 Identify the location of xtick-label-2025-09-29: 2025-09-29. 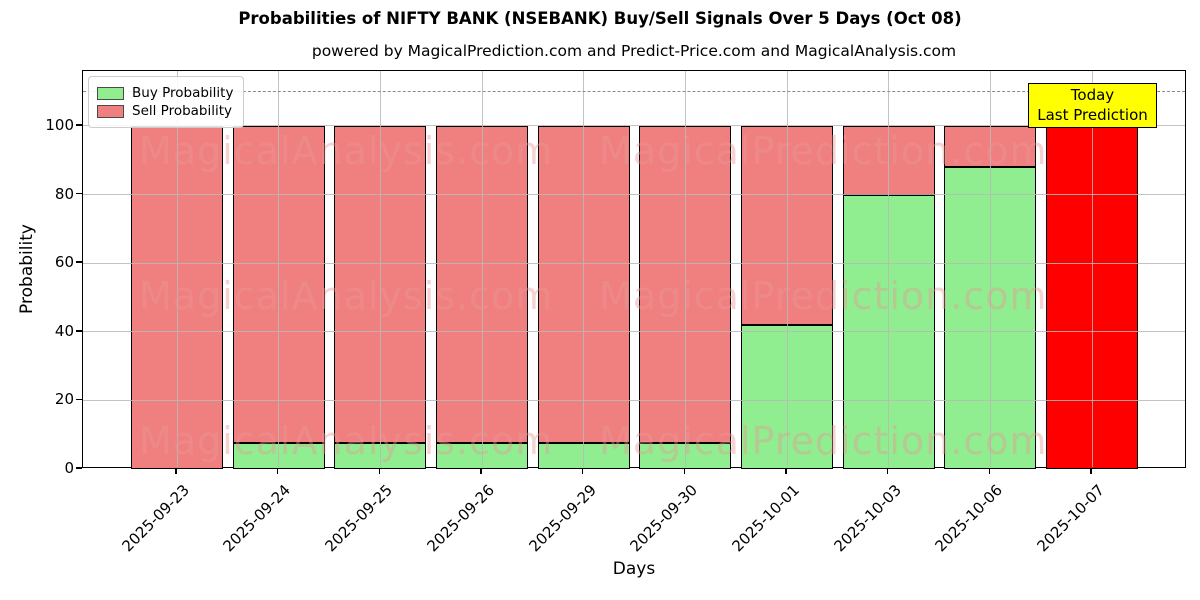
(562, 518).